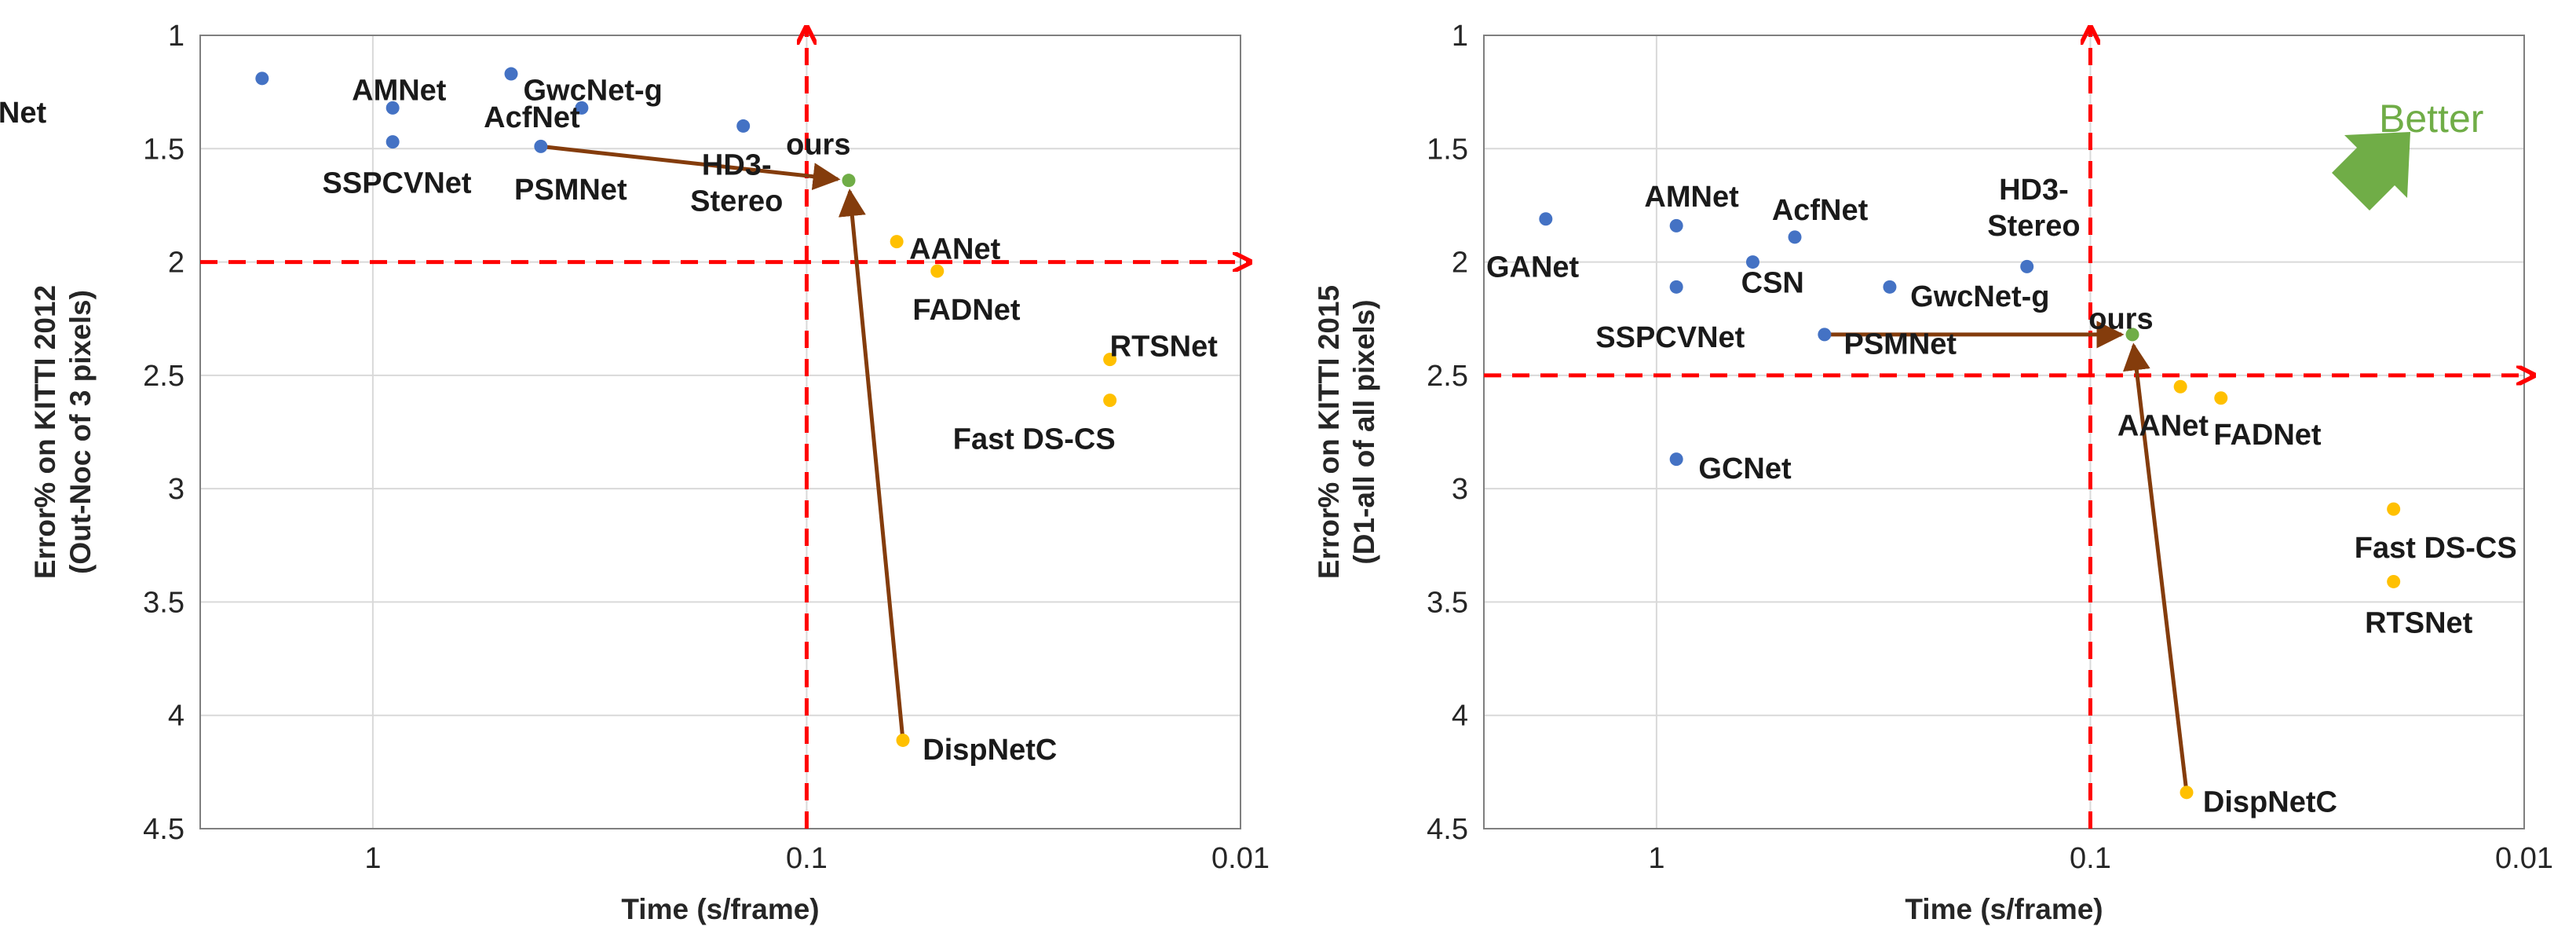 The width and height of the screenshot is (2576, 941). Describe the element at coordinates (1448, 433) in the screenshot. I see `chart-kitti2015-y-ticks: 1 1.5 2 2.5 3 3.5 4 4.5` at that location.